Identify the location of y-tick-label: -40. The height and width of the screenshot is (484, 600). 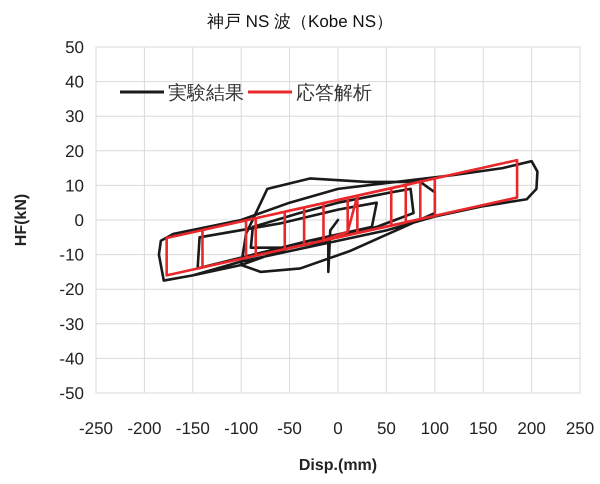
(71, 358).